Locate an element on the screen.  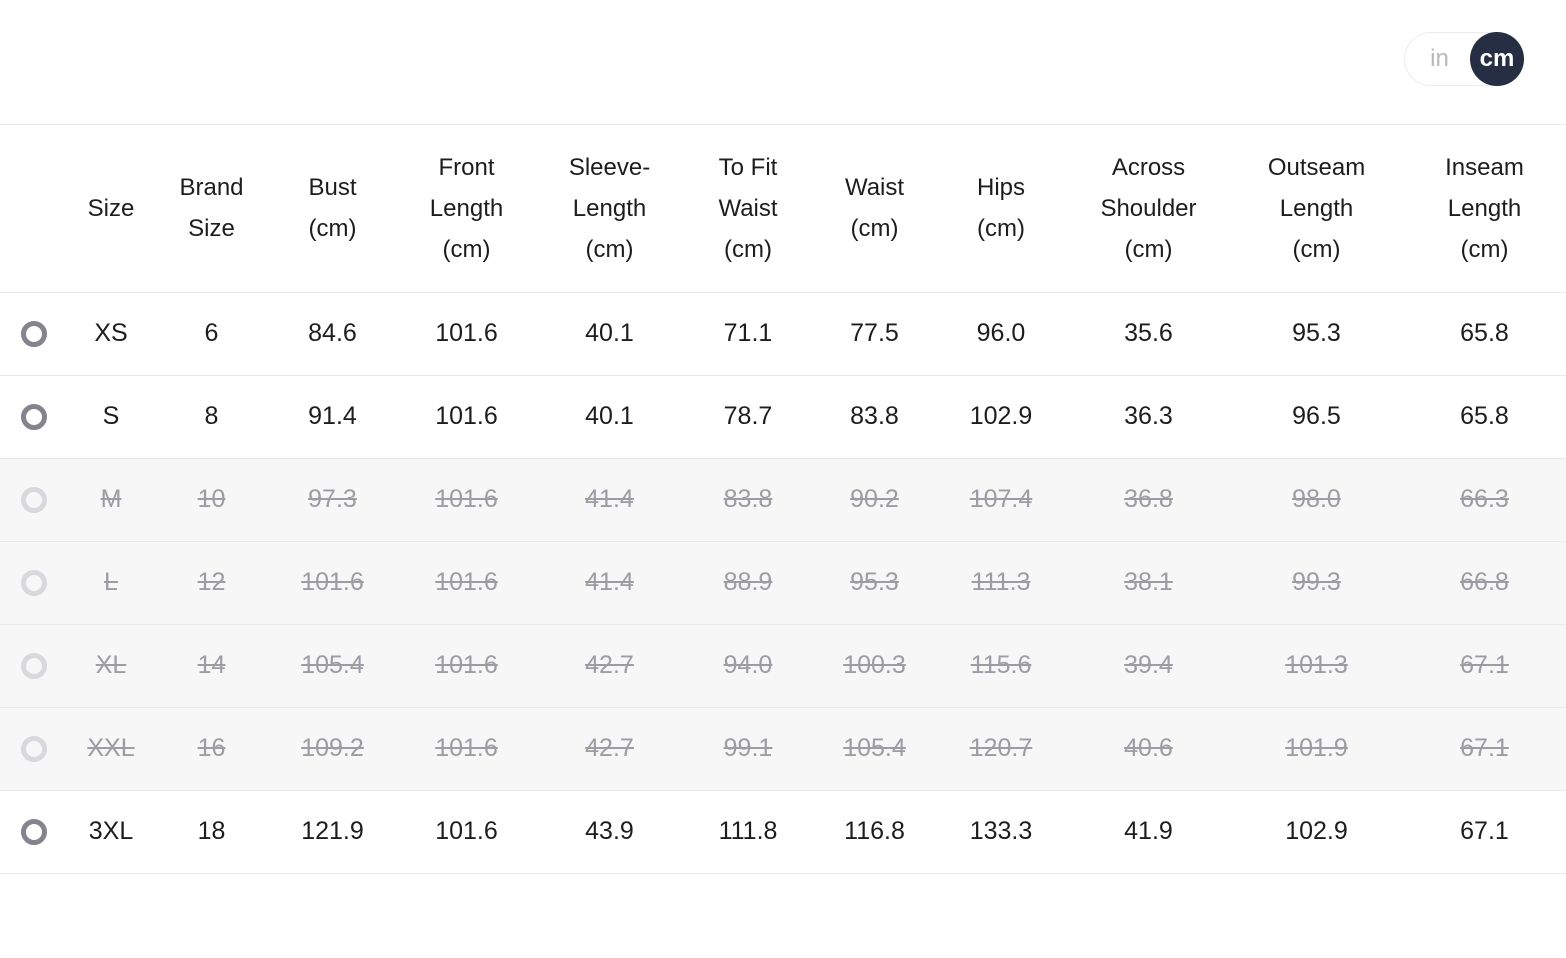
size-radio-XS is located at coordinates (34, 334).